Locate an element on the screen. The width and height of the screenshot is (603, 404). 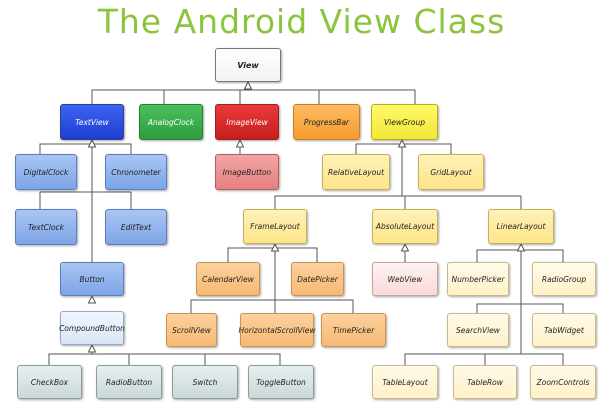
node-progressbar: ProgressBar is located at coordinates (326, 122).